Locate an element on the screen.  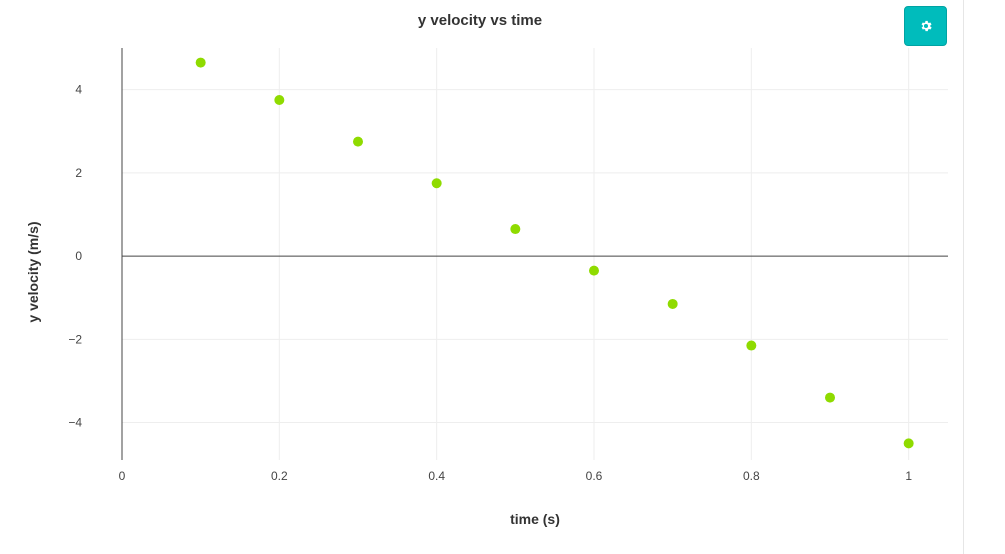
y-tick-label: −2 is located at coordinates (75, 339).